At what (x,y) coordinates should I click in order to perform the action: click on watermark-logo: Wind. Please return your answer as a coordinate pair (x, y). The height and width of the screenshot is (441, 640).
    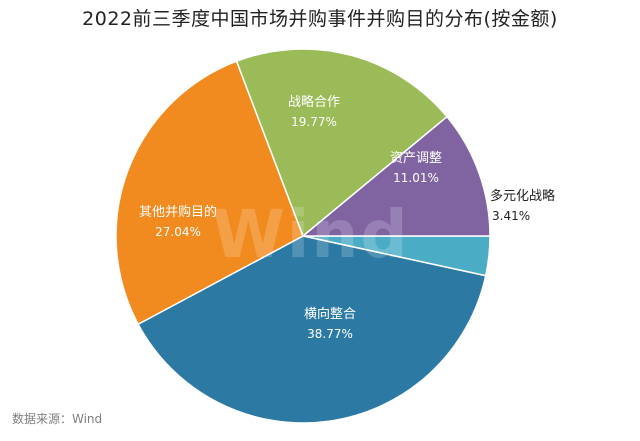
    Looking at the image, I should click on (311, 234).